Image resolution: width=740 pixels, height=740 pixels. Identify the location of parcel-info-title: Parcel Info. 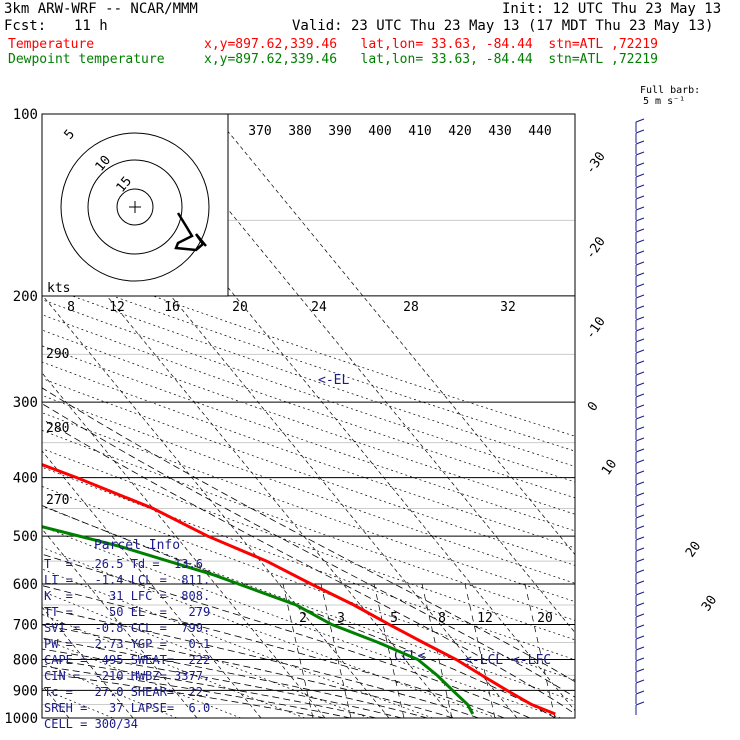
(137, 545).